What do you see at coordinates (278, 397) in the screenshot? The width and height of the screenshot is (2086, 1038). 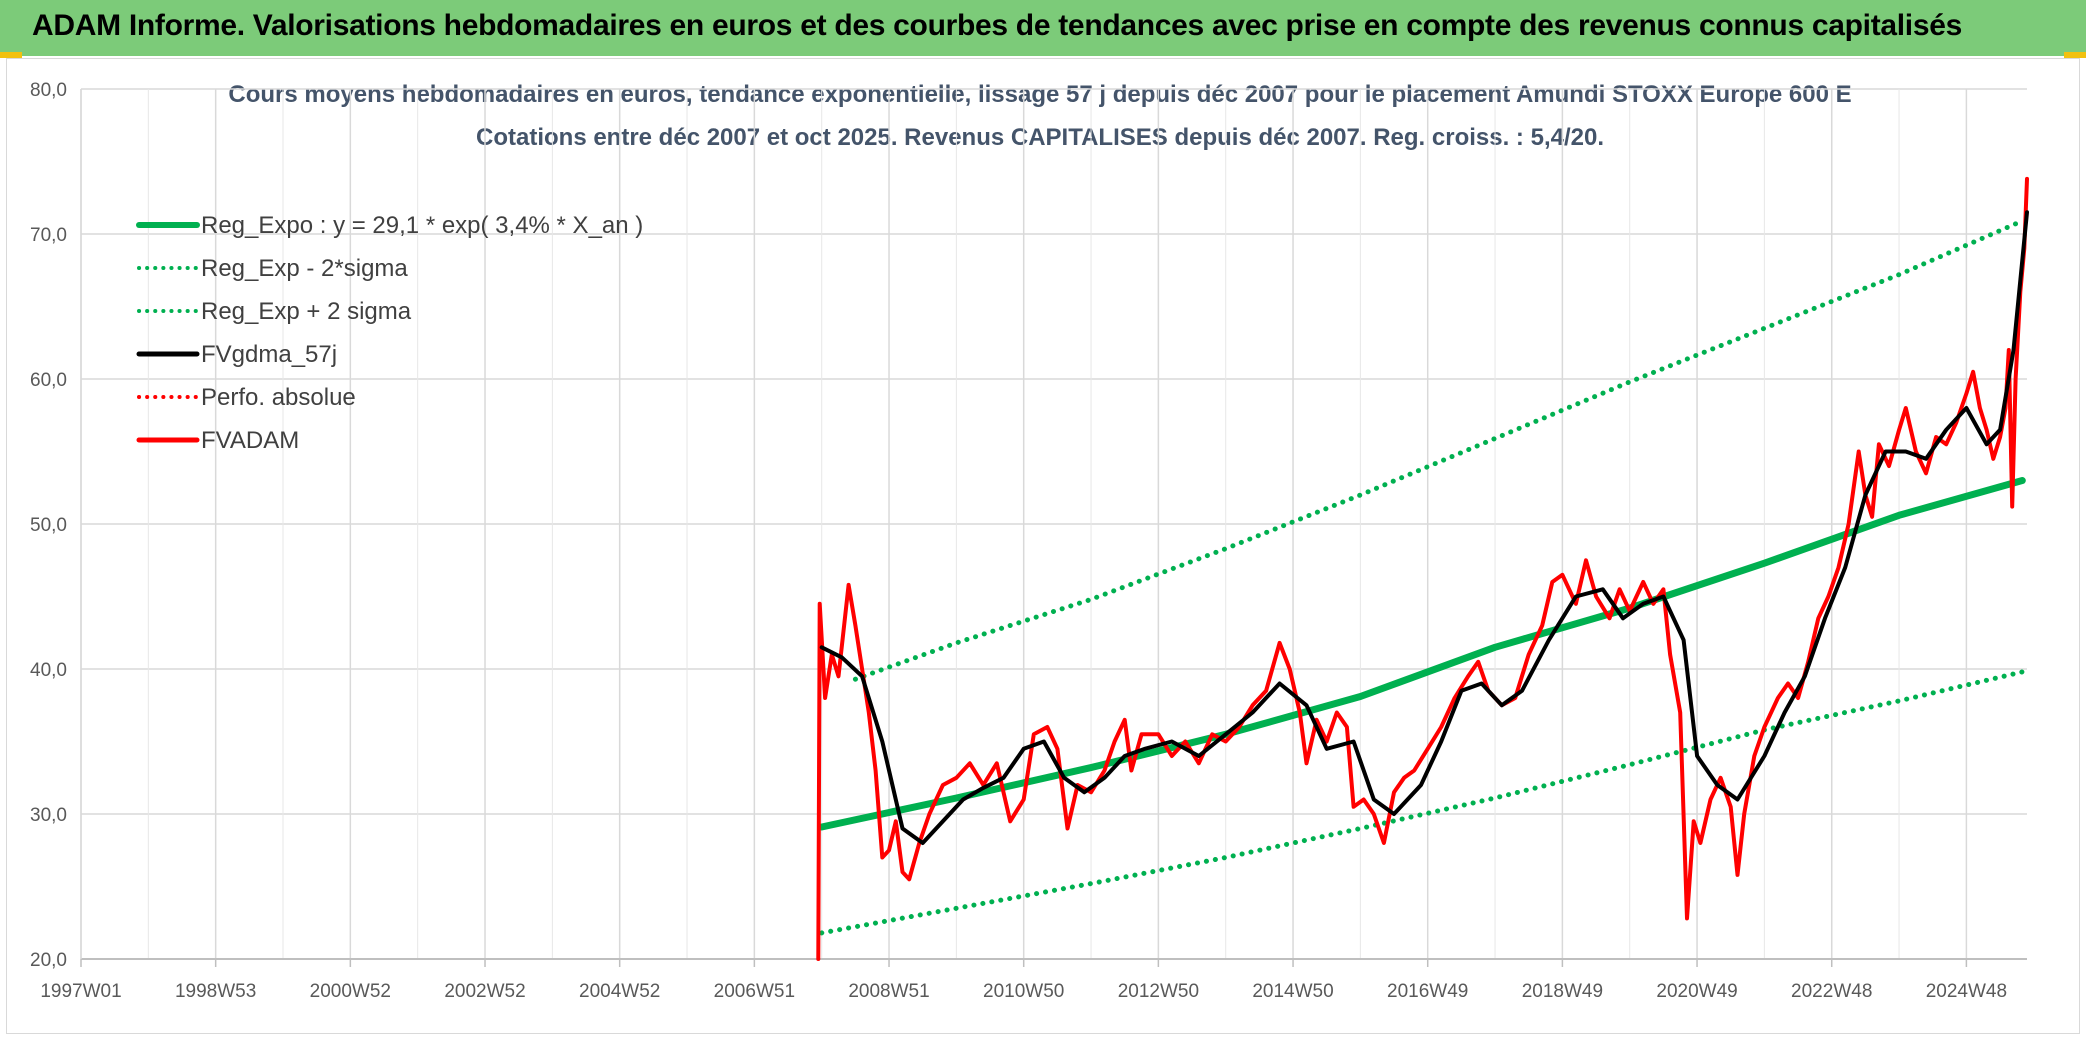 I see `legend-label: Perfo. absolue` at bounding box center [278, 397].